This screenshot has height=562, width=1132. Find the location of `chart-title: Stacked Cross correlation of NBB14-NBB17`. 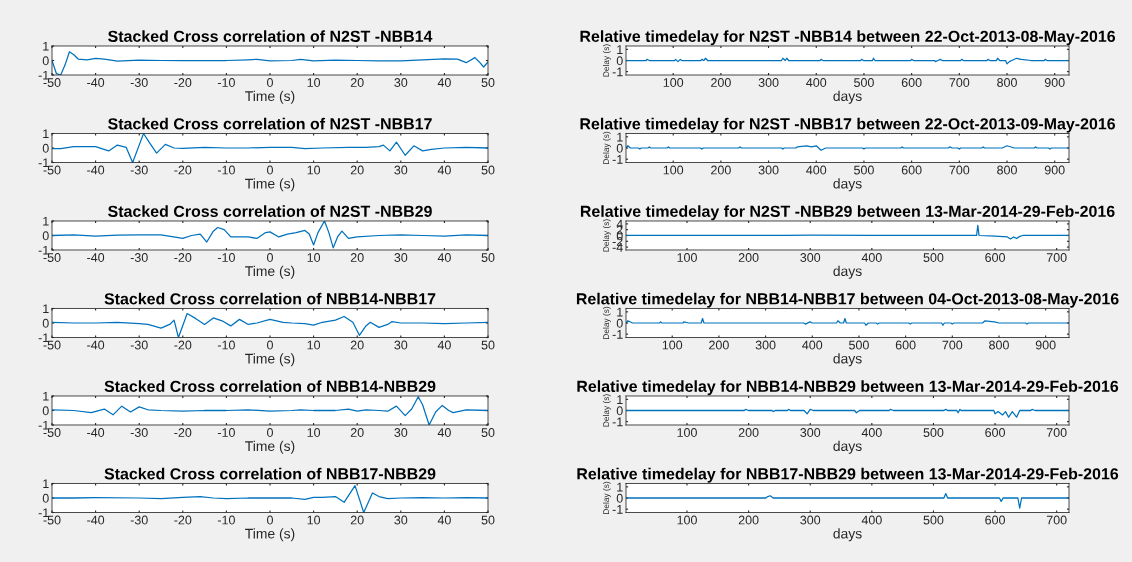

chart-title: Stacked Cross correlation of NBB14-NBB17 is located at coordinates (270, 298).